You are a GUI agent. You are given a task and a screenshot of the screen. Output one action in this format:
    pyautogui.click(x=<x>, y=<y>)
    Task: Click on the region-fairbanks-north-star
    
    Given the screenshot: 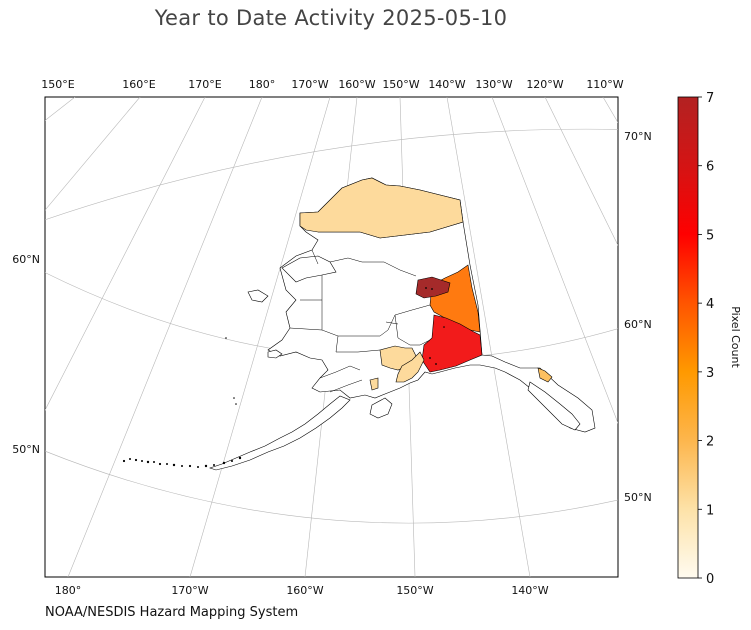 What is the action you would take?
    pyautogui.click(x=433, y=287)
    